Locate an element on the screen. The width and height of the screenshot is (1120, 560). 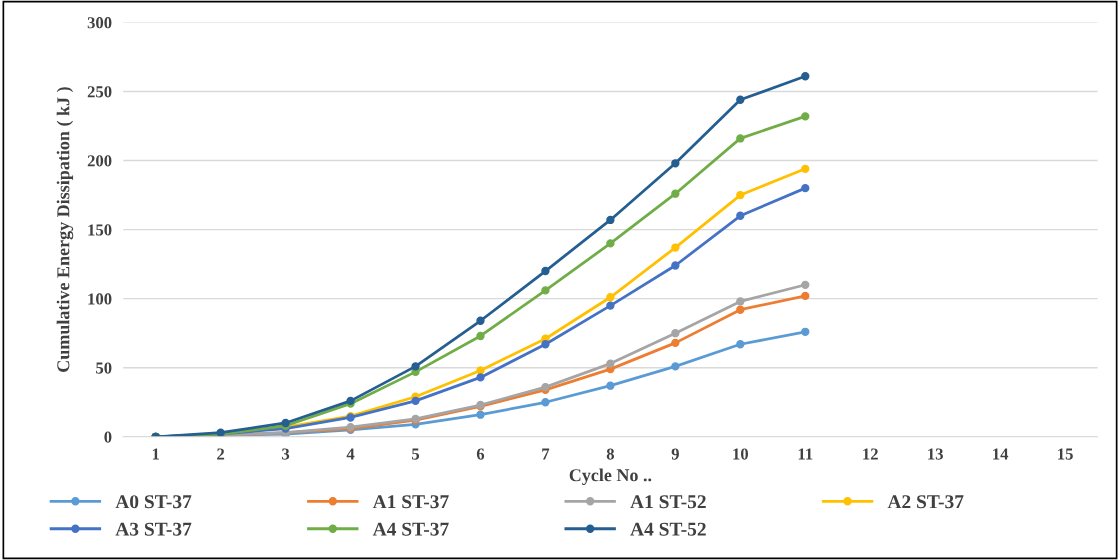
x-tick-label: 2 is located at coordinates (221, 454).